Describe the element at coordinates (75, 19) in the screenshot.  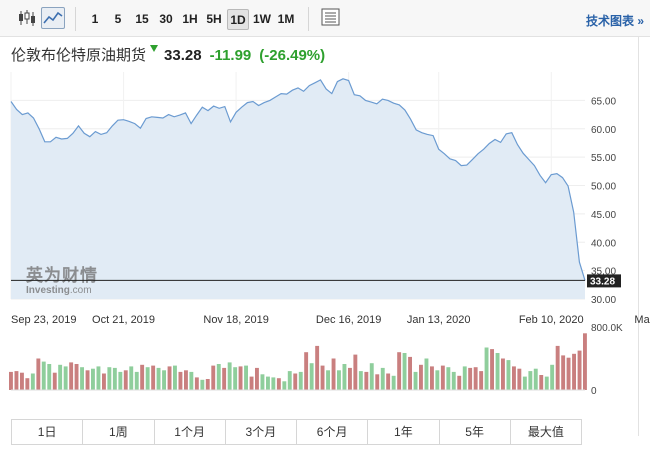
I see `toolbar-separator` at that location.